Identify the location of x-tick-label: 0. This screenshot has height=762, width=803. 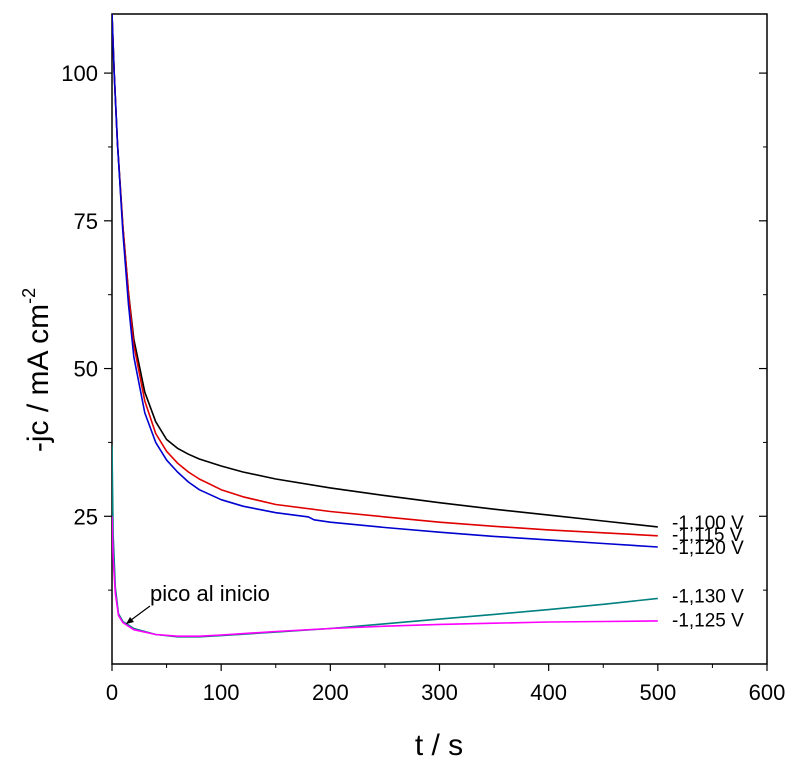
(112, 692).